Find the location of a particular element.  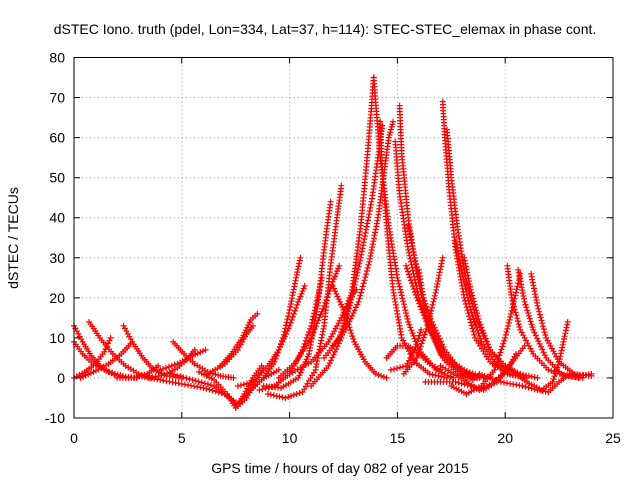

y-tick-label: 30 is located at coordinates (57, 258).